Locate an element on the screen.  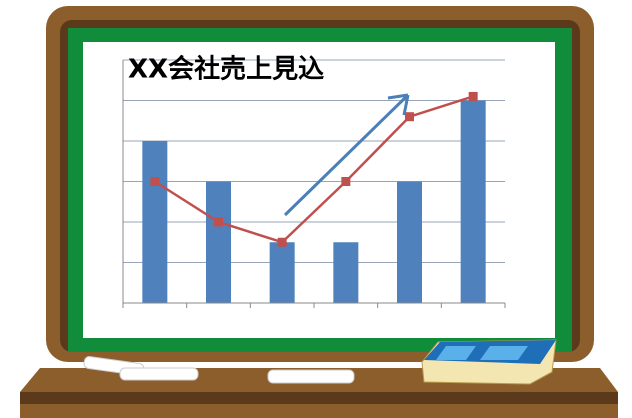
chalk-tray-edge is located at coordinates (319, 398).